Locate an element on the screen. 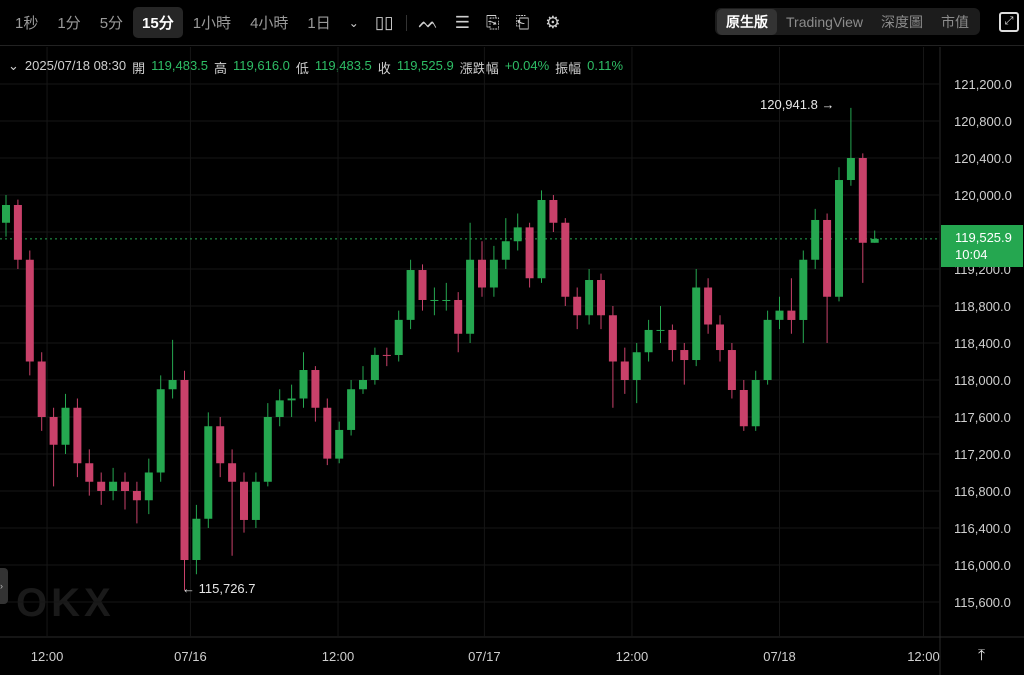 The height and width of the screenshot is (675, 1024). high-value: 119,616.0 is located at coordinates (261, 65).